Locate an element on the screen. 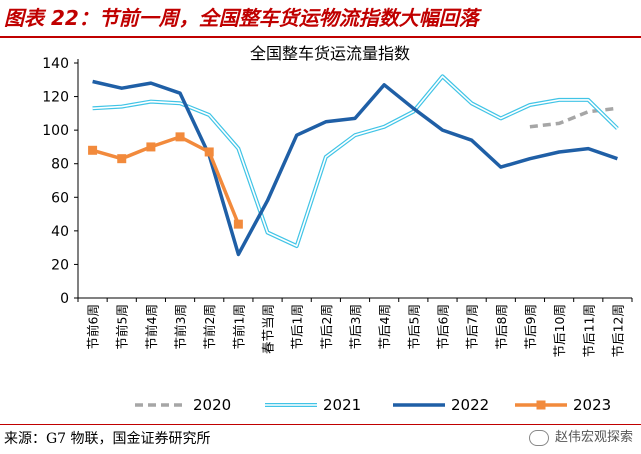 The width and height of the screenshot is (641, 454). source-note: 来源：G7 物联，国金证券研究所 is located at coordinates (107, 439).